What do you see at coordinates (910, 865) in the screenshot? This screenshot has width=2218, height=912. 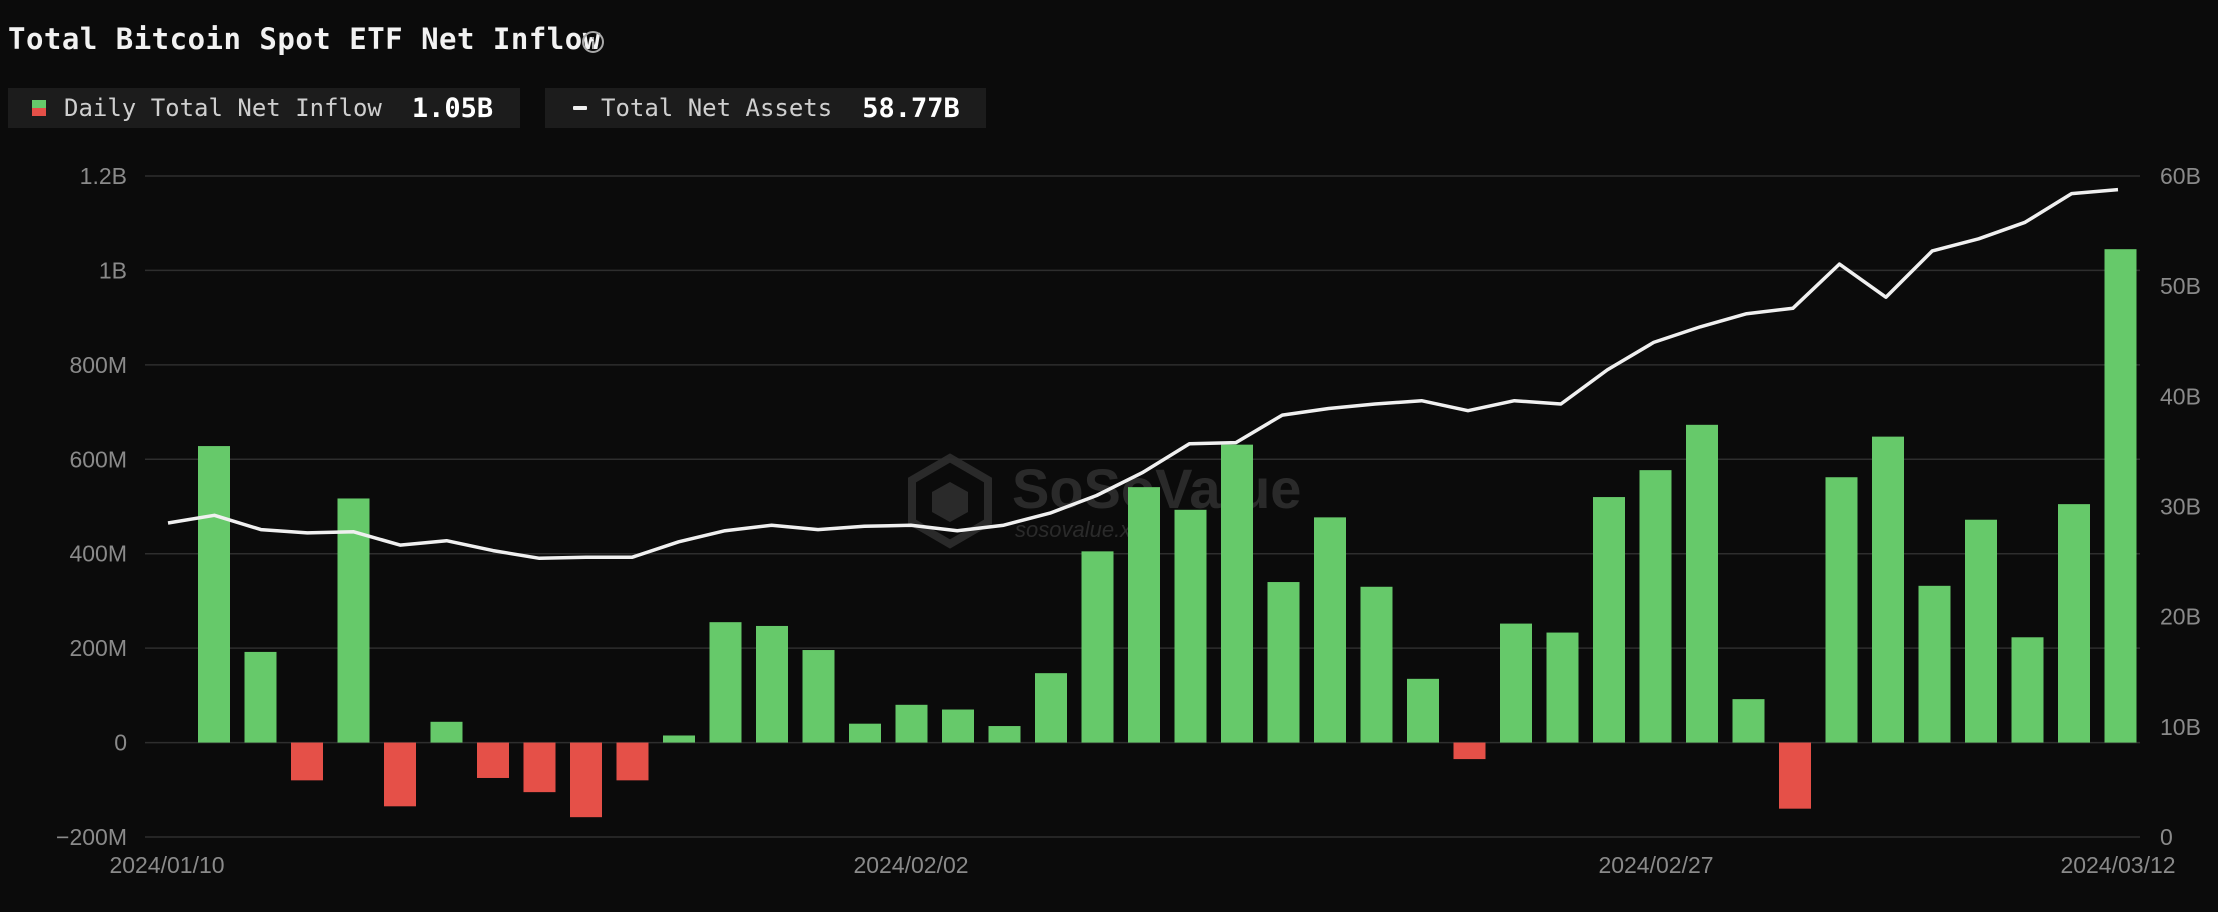 I see `x-tick: 2024/02/02` at bounding box center [910, 865].